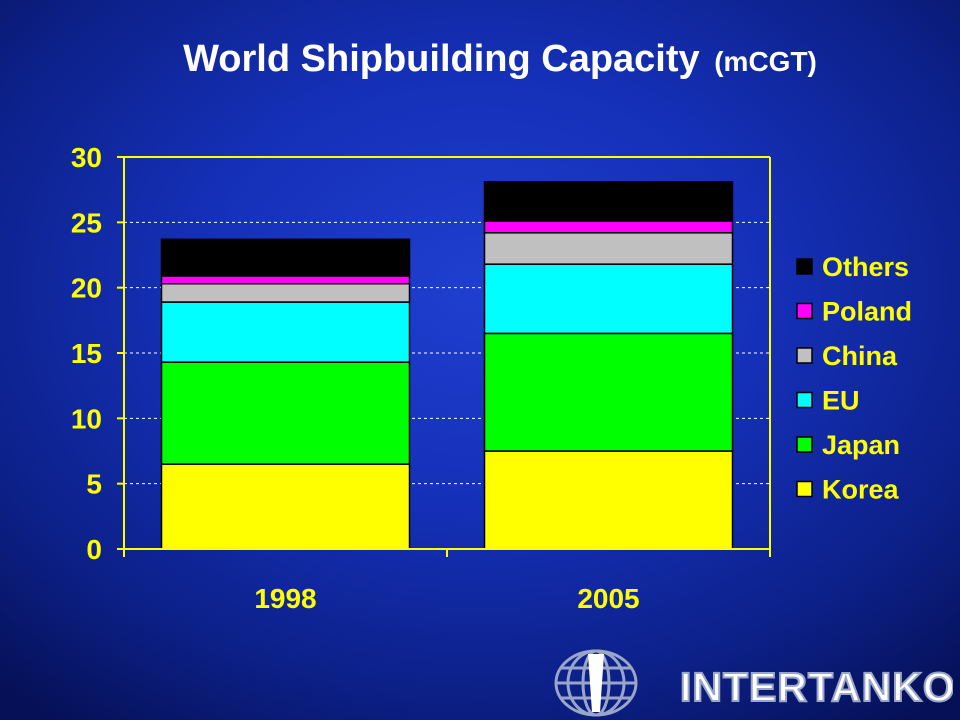 The image size is (960, 720). I want to click on bar-segment-china-2005, so click(608, 248).